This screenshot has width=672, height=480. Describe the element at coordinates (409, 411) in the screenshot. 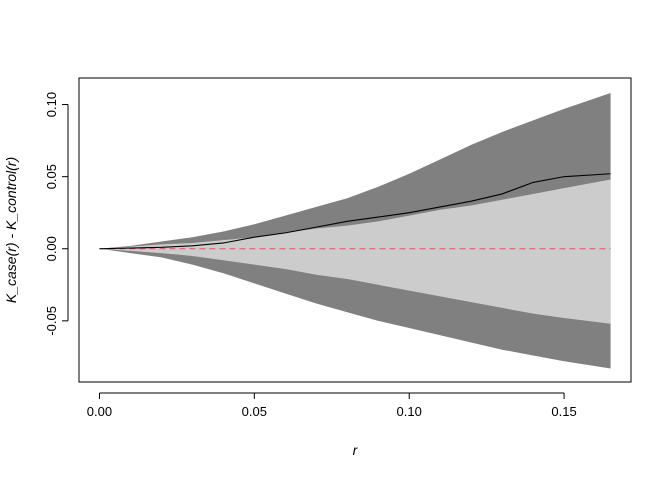

I see `x-tick-label: 0.10` at that location.